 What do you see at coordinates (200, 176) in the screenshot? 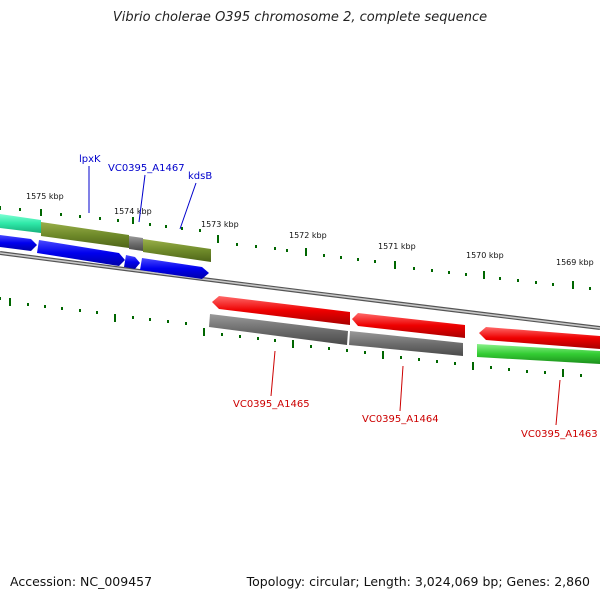
I see `gene-label-kdsb: kdsB` at bounding box center [200, 176].